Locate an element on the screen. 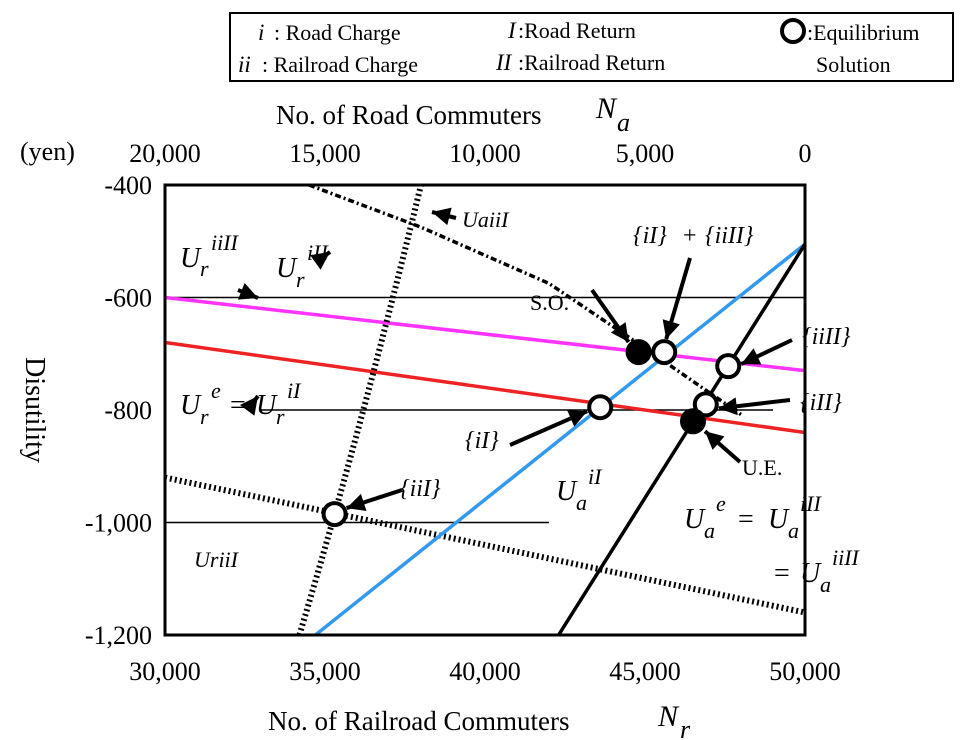 The height and width of the screenshot is (740, 967). equilibrium-points is located at coordinates (531, 433).